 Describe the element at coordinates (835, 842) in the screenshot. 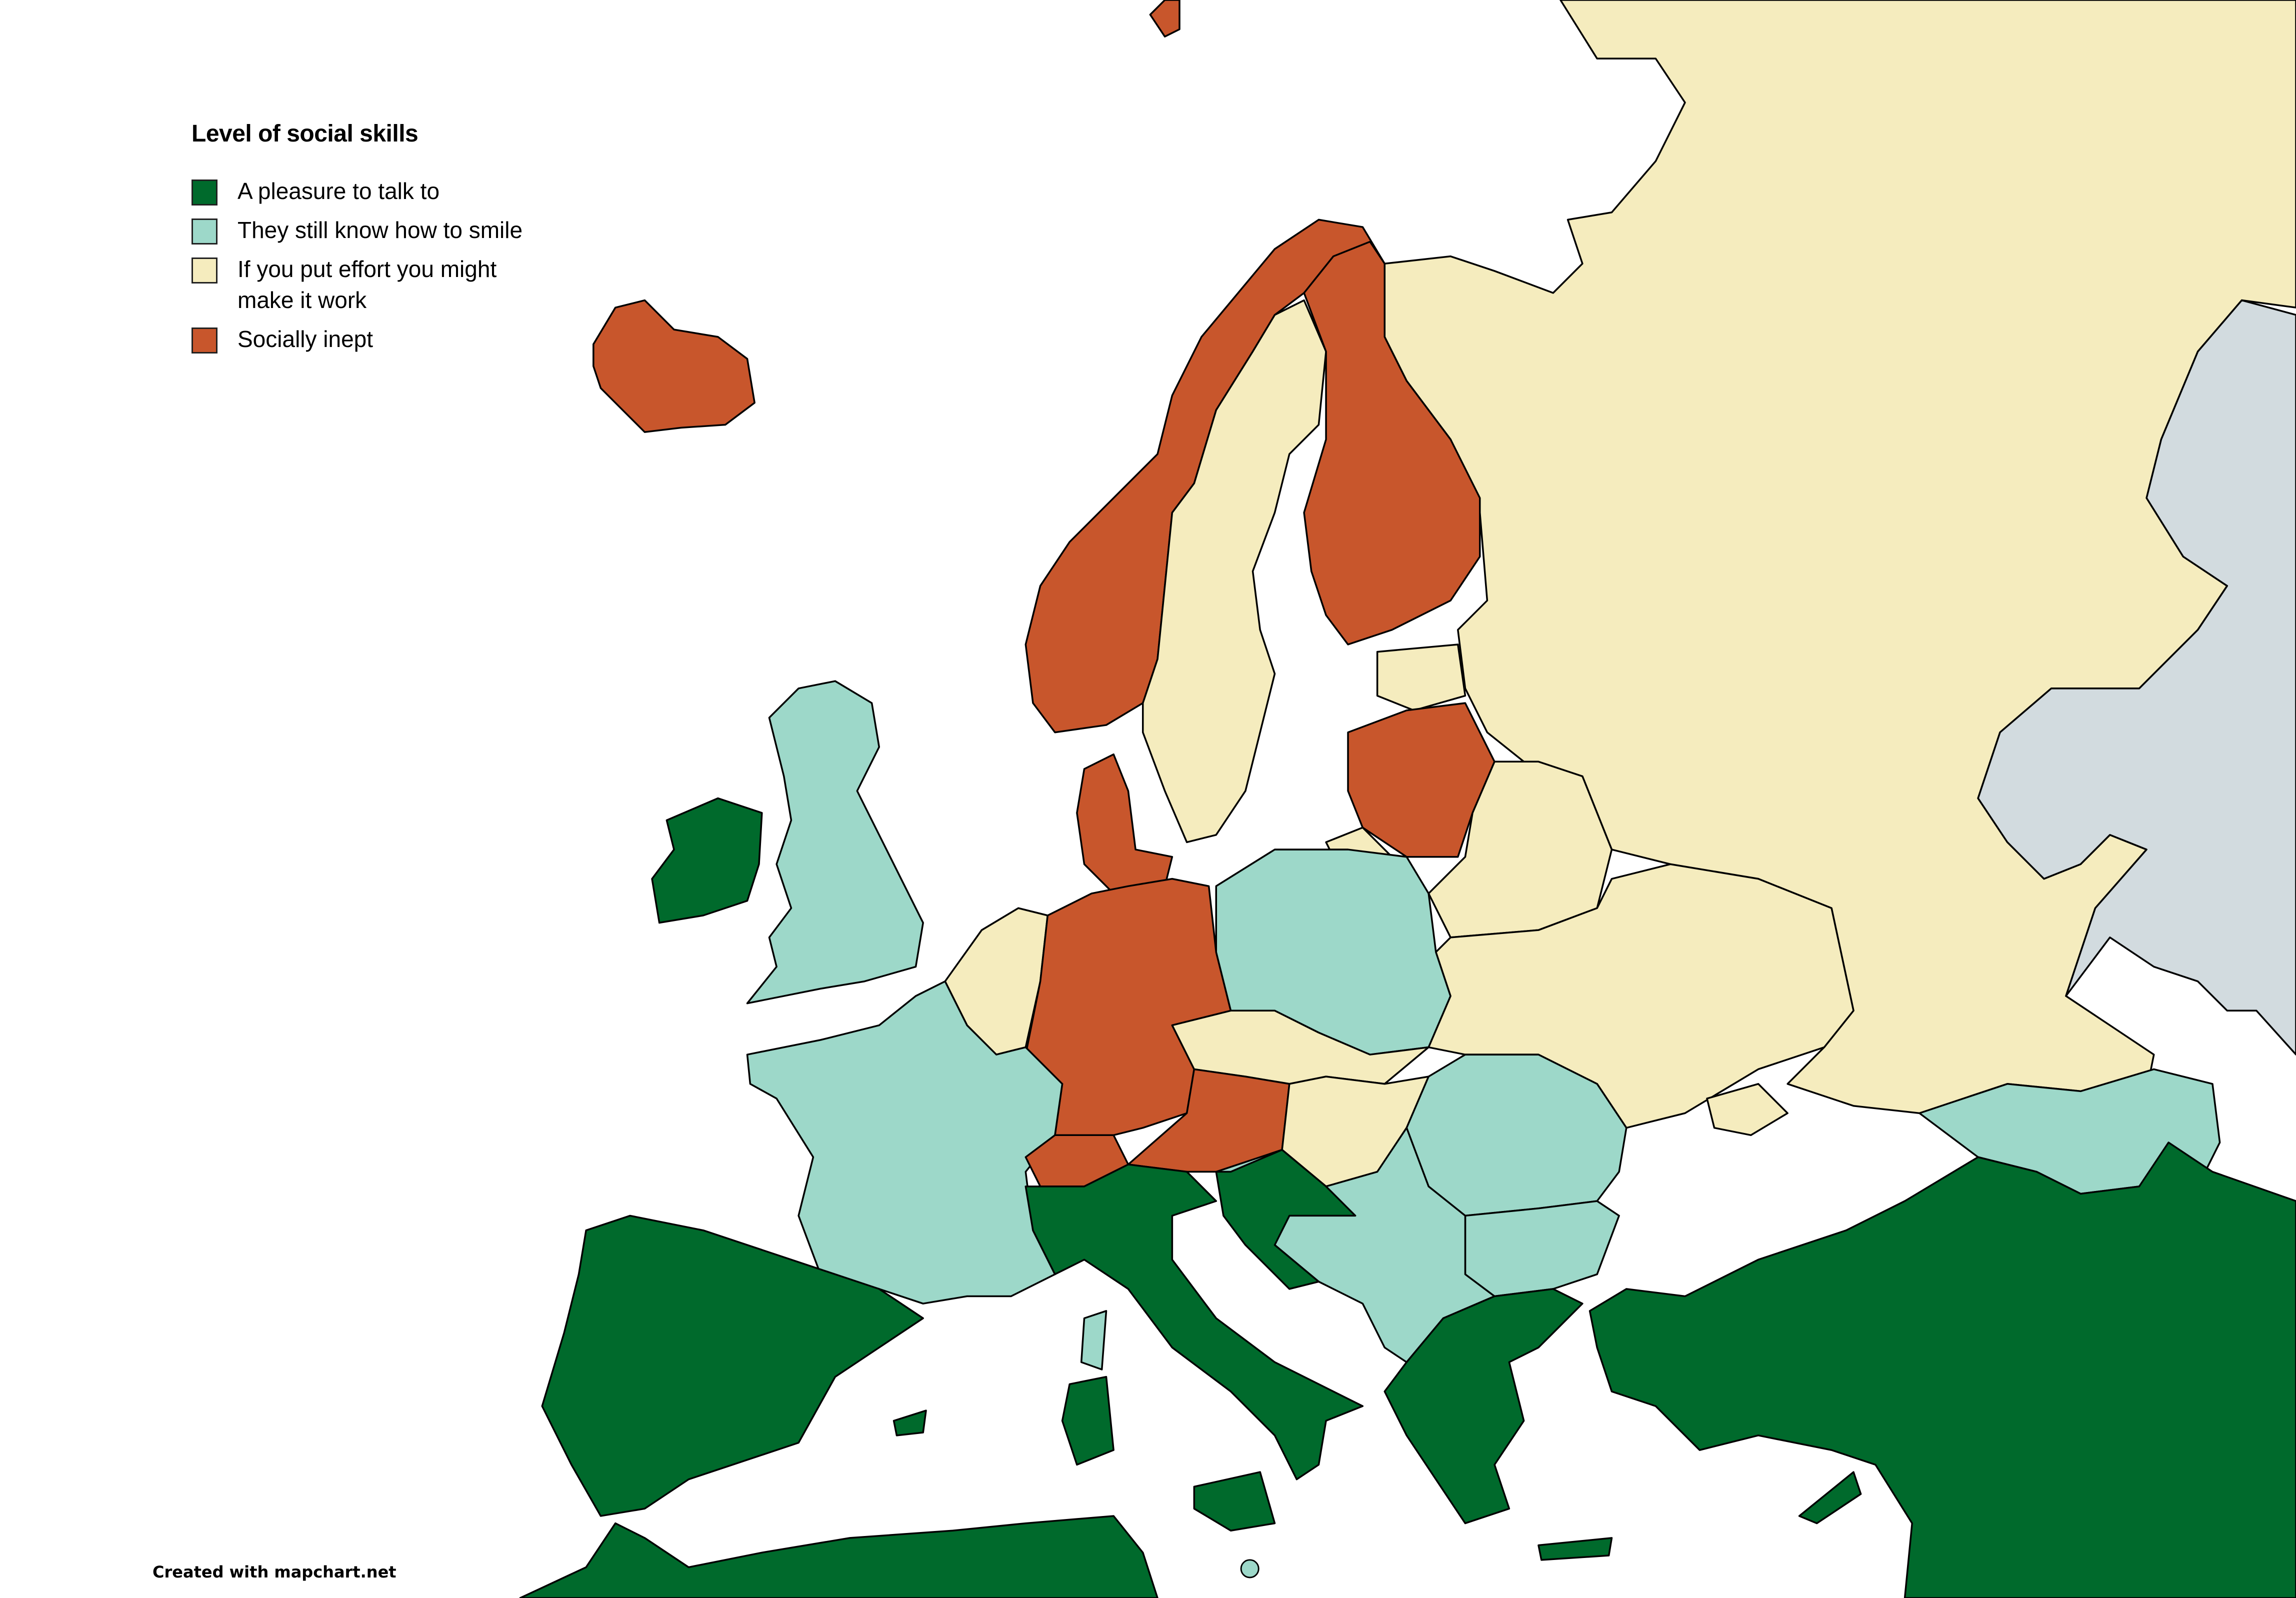

I see `region-uk` at that location.